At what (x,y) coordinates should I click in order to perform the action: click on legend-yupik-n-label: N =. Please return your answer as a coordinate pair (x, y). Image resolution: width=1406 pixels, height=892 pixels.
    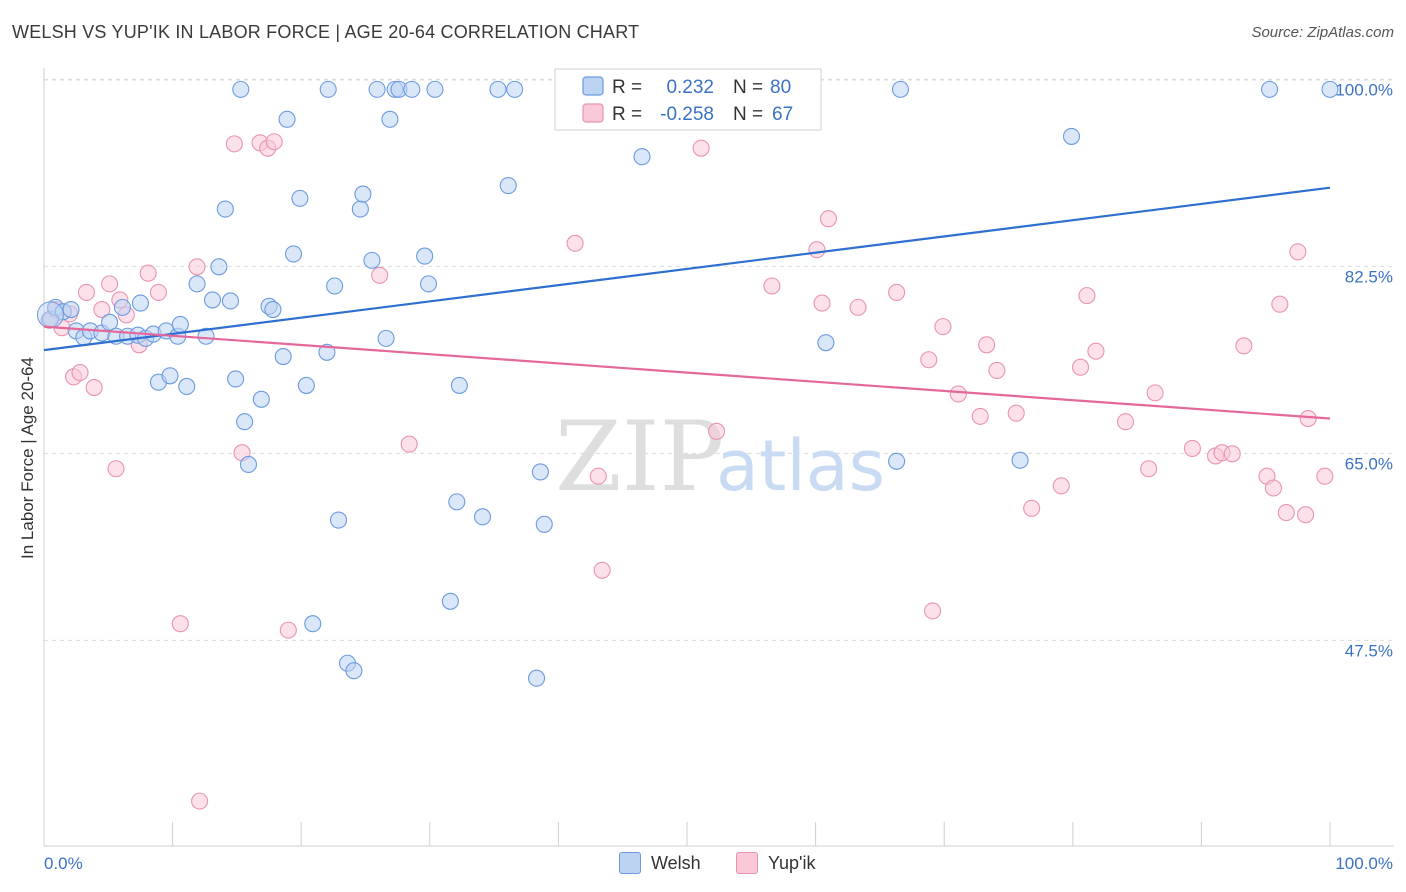
    Looking at the image, I should click on (748, 114).